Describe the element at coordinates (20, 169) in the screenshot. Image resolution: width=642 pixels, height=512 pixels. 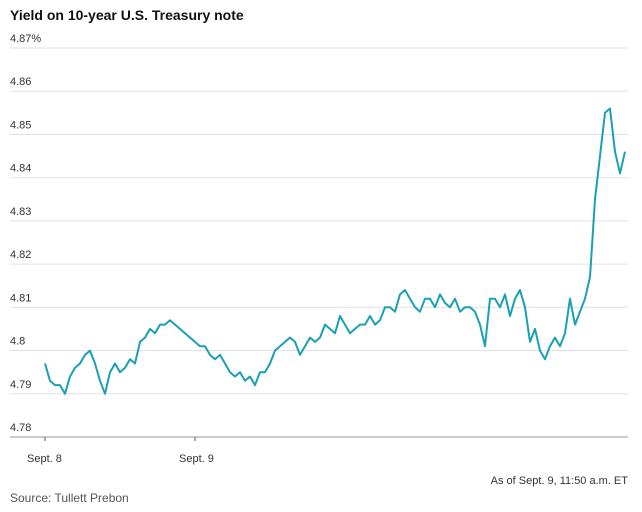
I see `y-tick-label: 4.84` at that location.